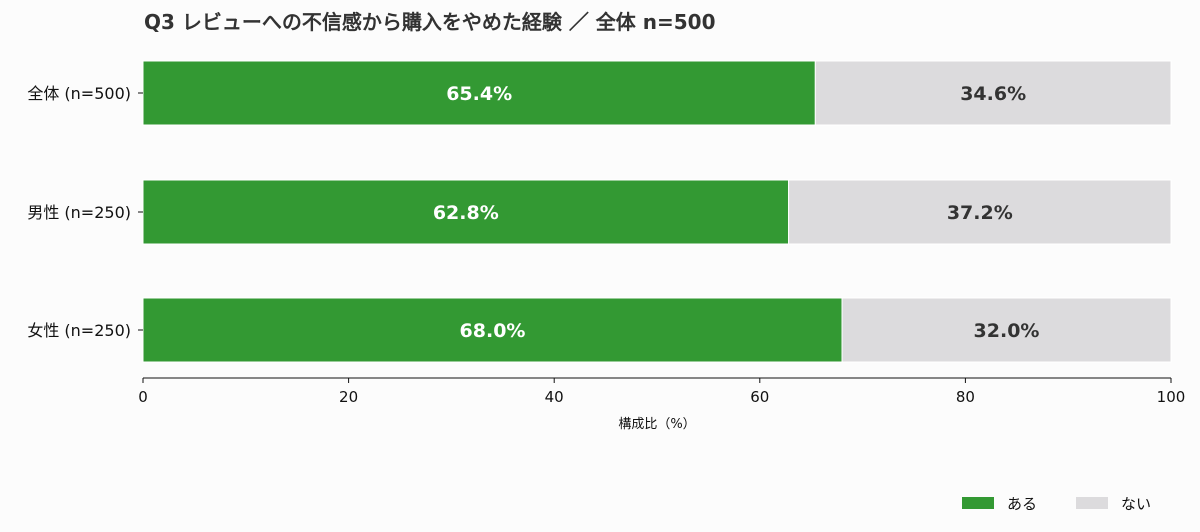  Describe the element at coordinates (1171, 397) in the screenshot. I see `x-tick-label-100: 100` at that location.